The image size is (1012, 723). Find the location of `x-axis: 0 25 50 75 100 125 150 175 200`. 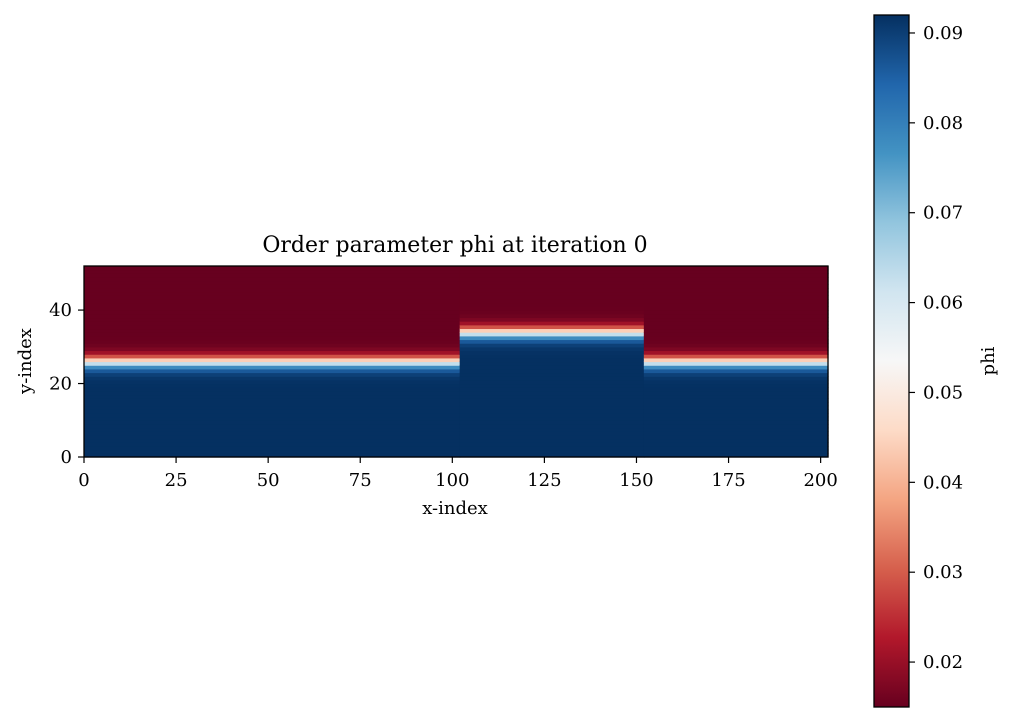

x-axis: 0 25 50 75 100 125 150 175 200 is located at coordinates (458, 474).